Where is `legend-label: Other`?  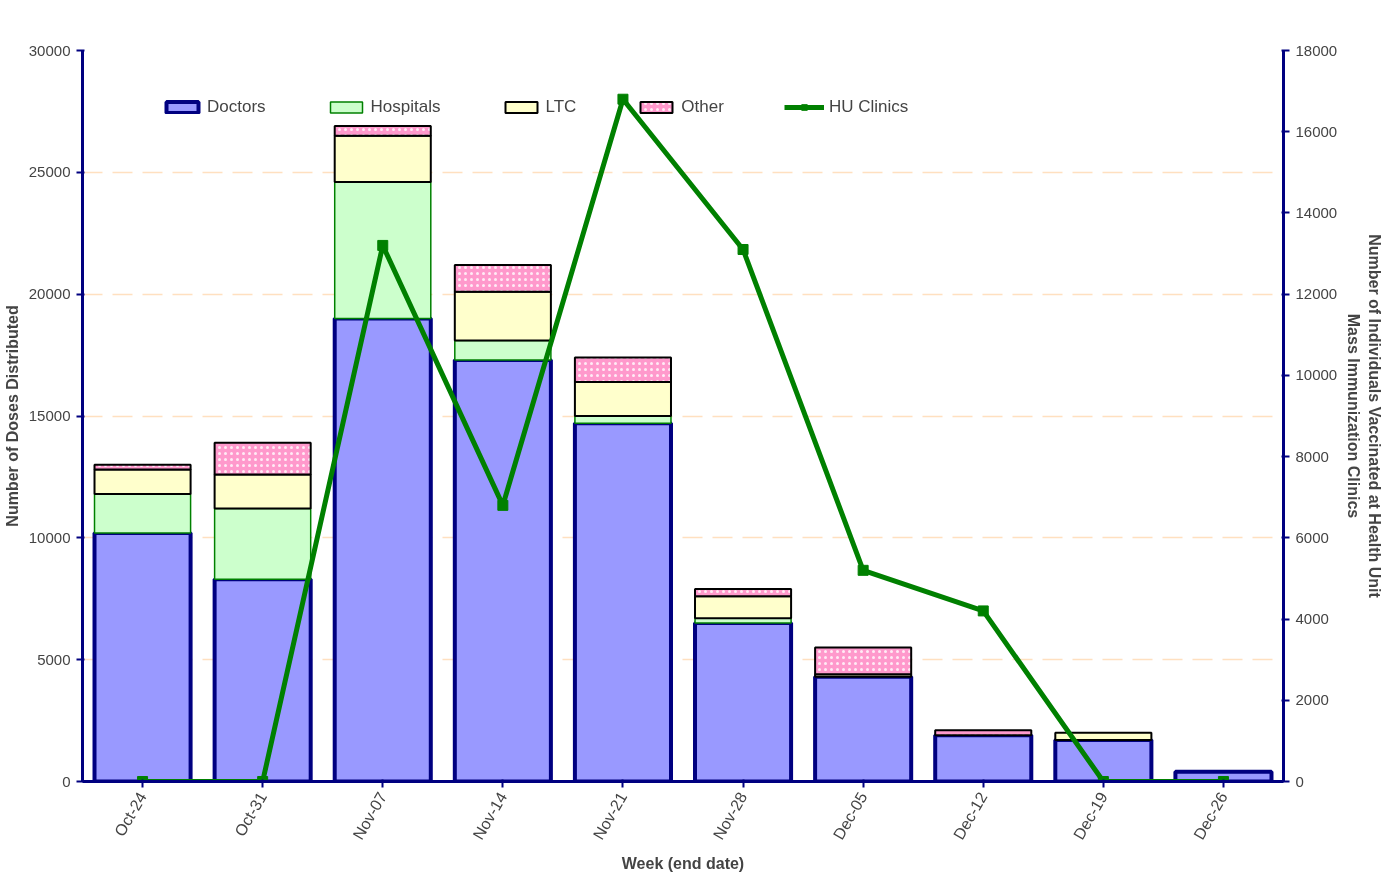
legend-label: Other is located at coordinates (702, 107).